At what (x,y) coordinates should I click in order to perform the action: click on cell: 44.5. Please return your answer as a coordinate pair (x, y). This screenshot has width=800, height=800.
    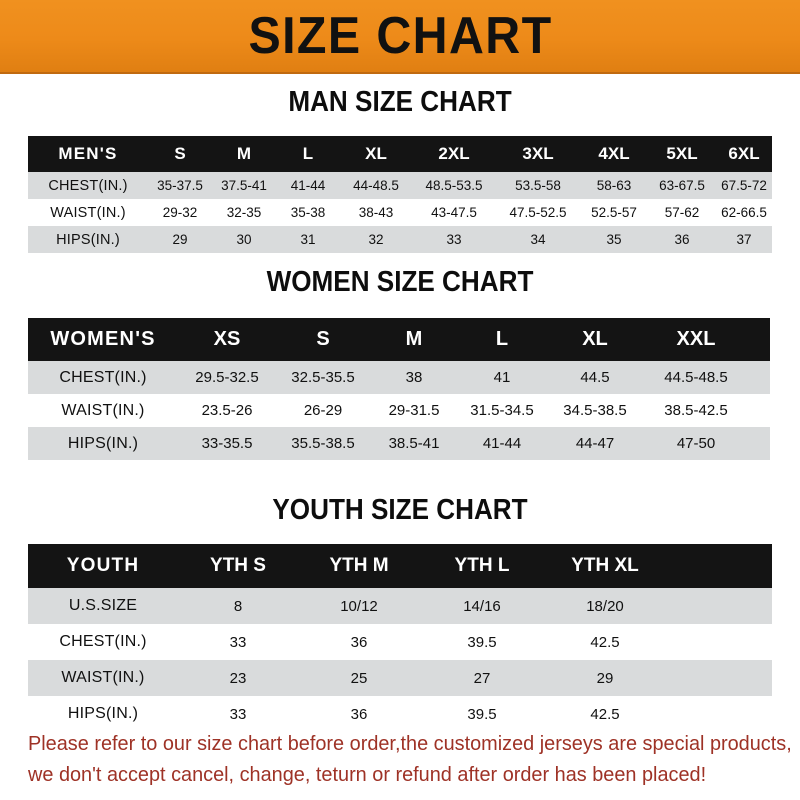
    Looking at the image, I should click on (595, 377).